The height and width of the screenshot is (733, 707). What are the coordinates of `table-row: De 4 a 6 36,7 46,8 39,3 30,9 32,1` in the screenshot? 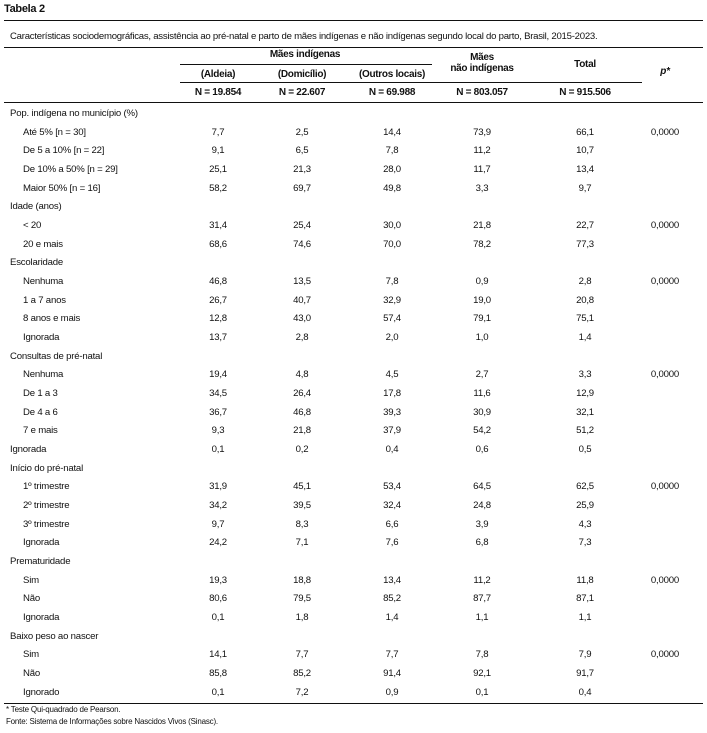 It's located at (353, 412).